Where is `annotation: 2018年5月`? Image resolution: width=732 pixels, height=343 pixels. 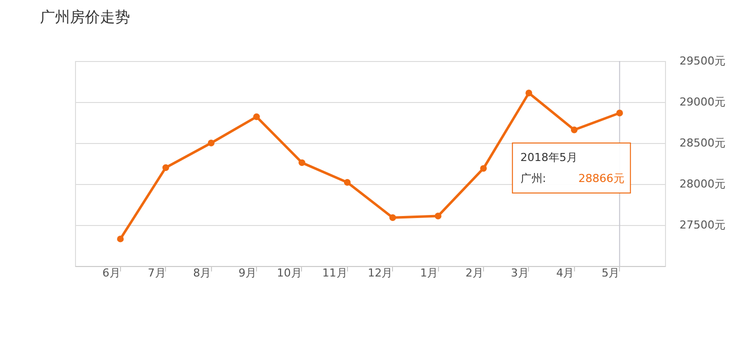
annotation: 2018年5月 is located at coordinates (549, 157).